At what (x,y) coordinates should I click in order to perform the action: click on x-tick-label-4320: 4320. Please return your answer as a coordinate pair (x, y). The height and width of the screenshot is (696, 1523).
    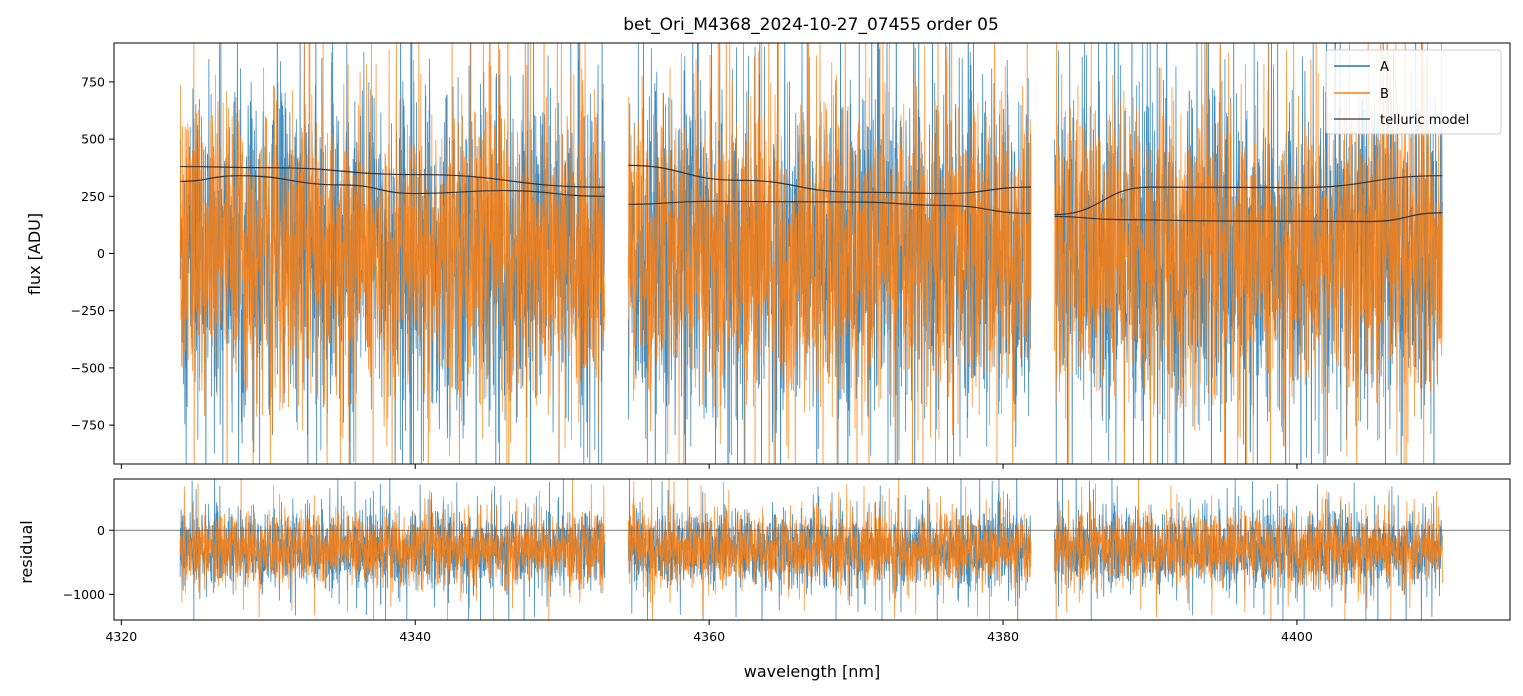
    Looking at the image, I should click on (121, 636).